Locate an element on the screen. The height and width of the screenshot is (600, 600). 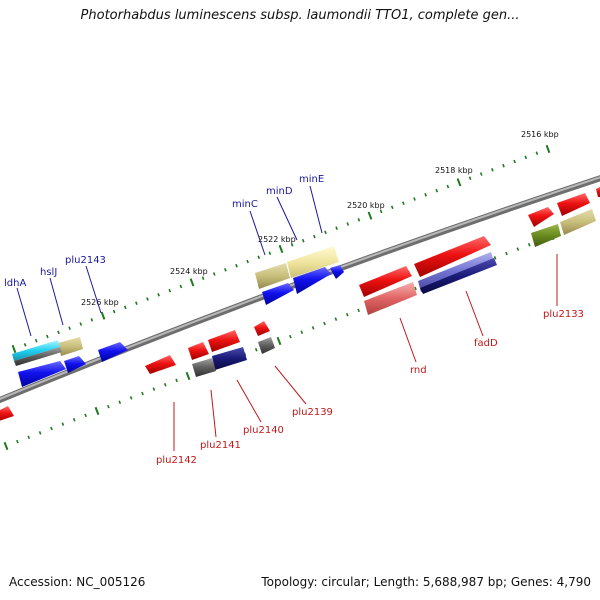
feature-olive-block is located at coordinates (546, 235).